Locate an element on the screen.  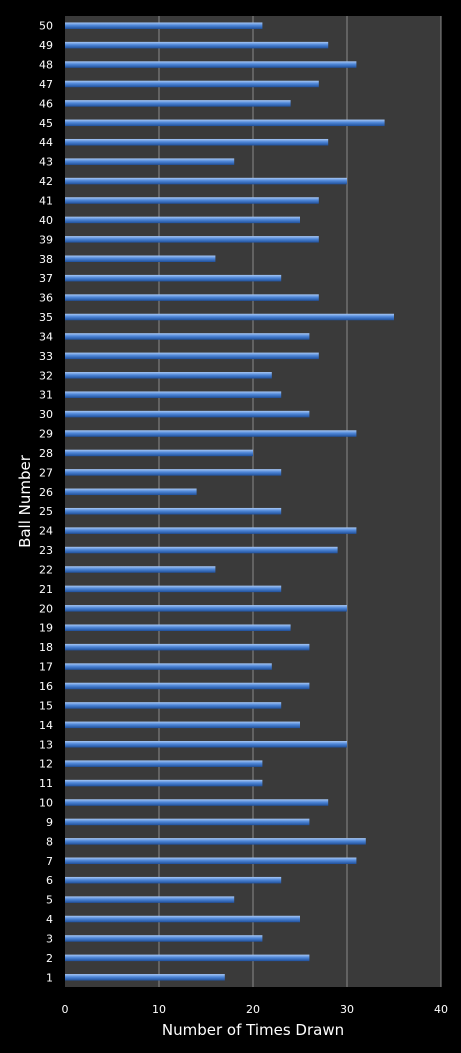
y-tick-label: 26 is located at coordinates (46, 492).